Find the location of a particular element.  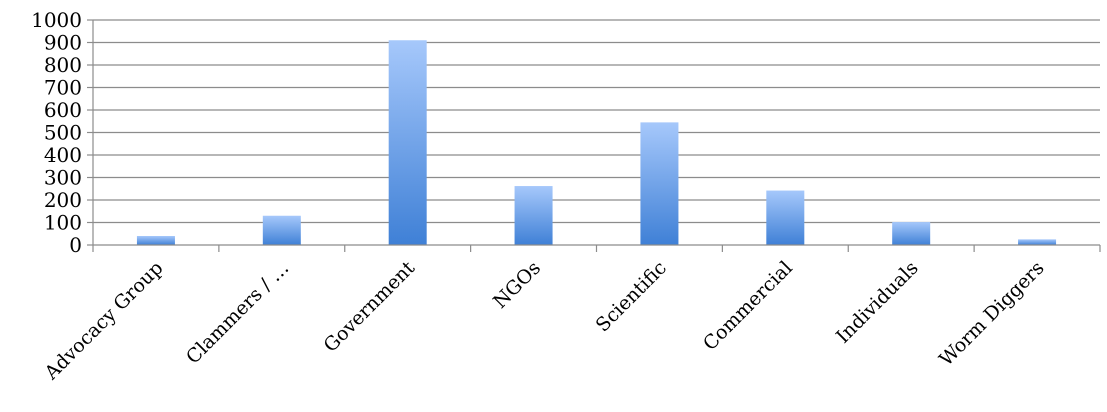

bar-commercial is located at coordinates (785, 217).